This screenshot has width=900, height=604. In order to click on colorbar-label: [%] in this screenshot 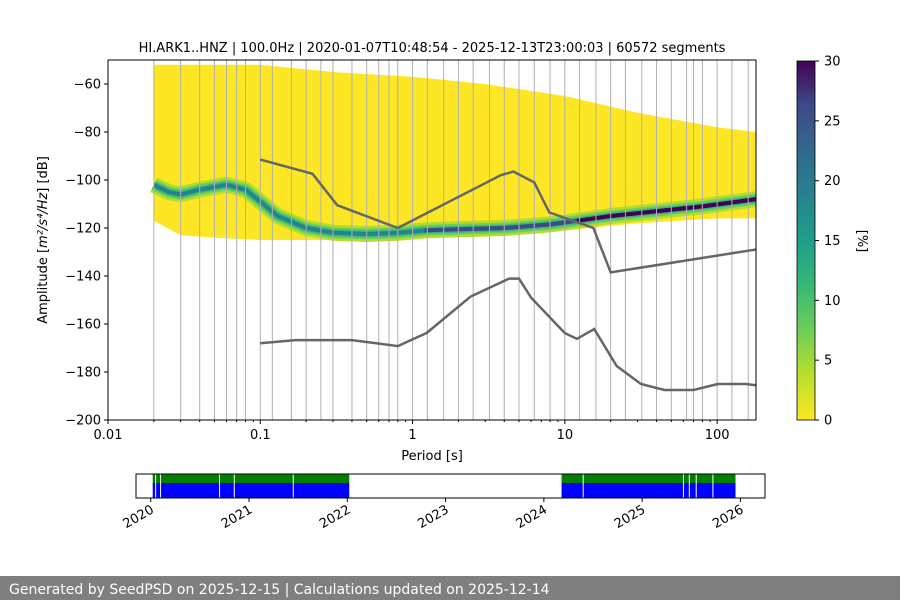, I will do `click(861, 241)`.